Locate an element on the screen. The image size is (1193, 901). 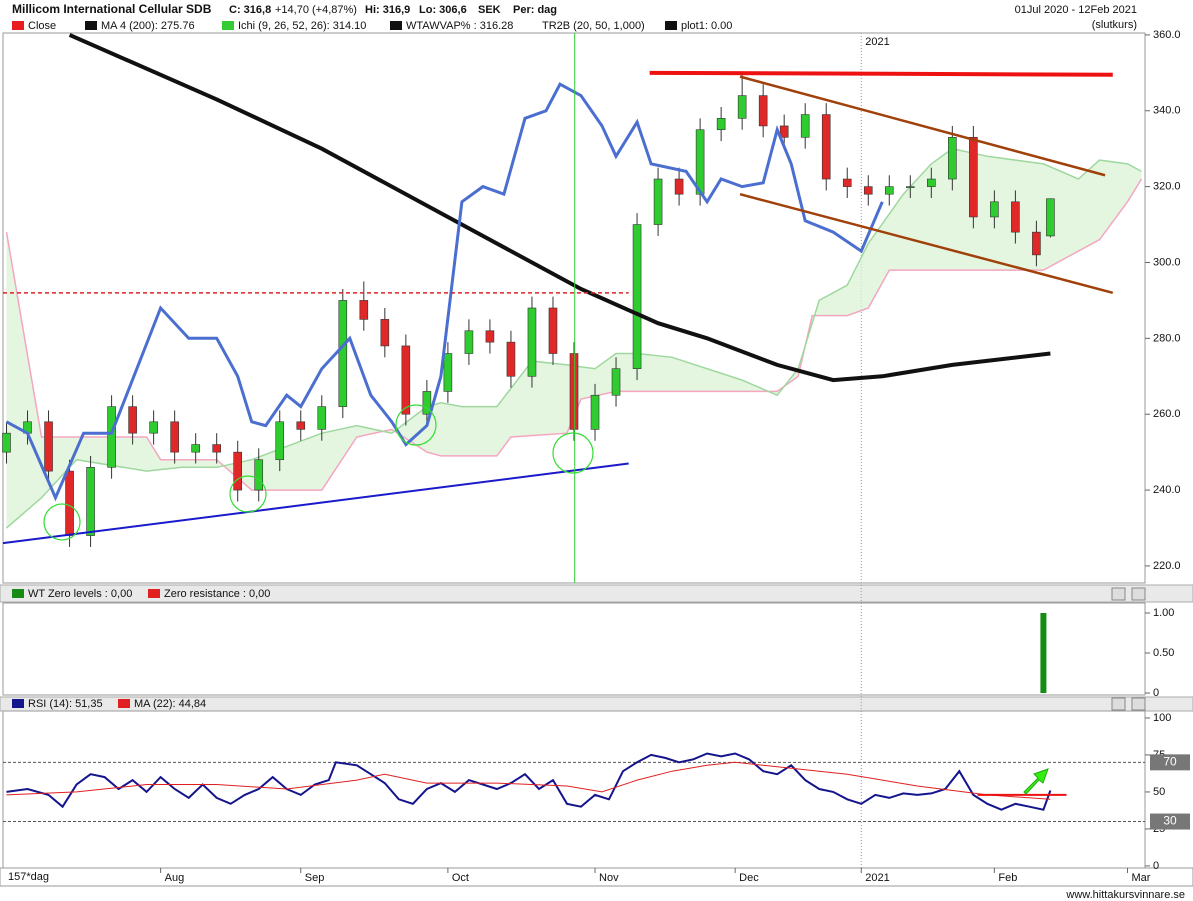
y-tick-label: 220.0 is located at coordinates (1167, 566).